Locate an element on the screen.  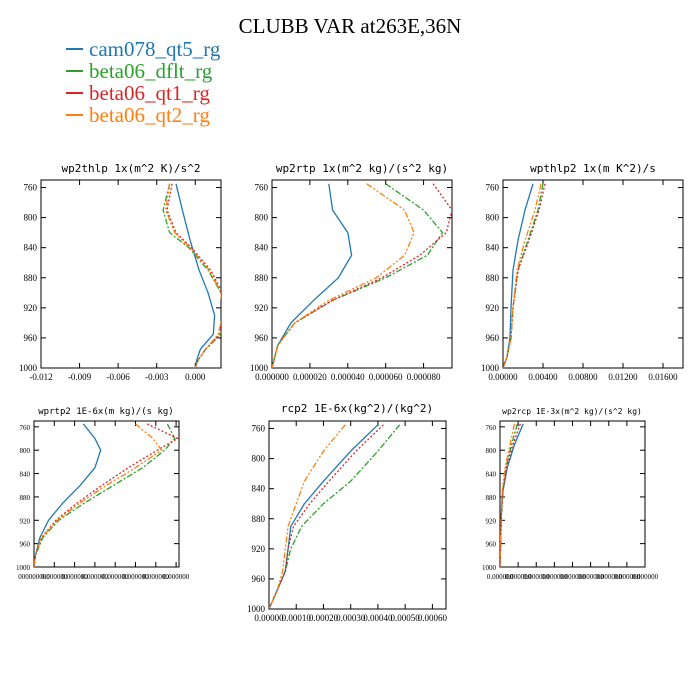
x-tick-label: 0.00020 is located at coordinates (324, 618).